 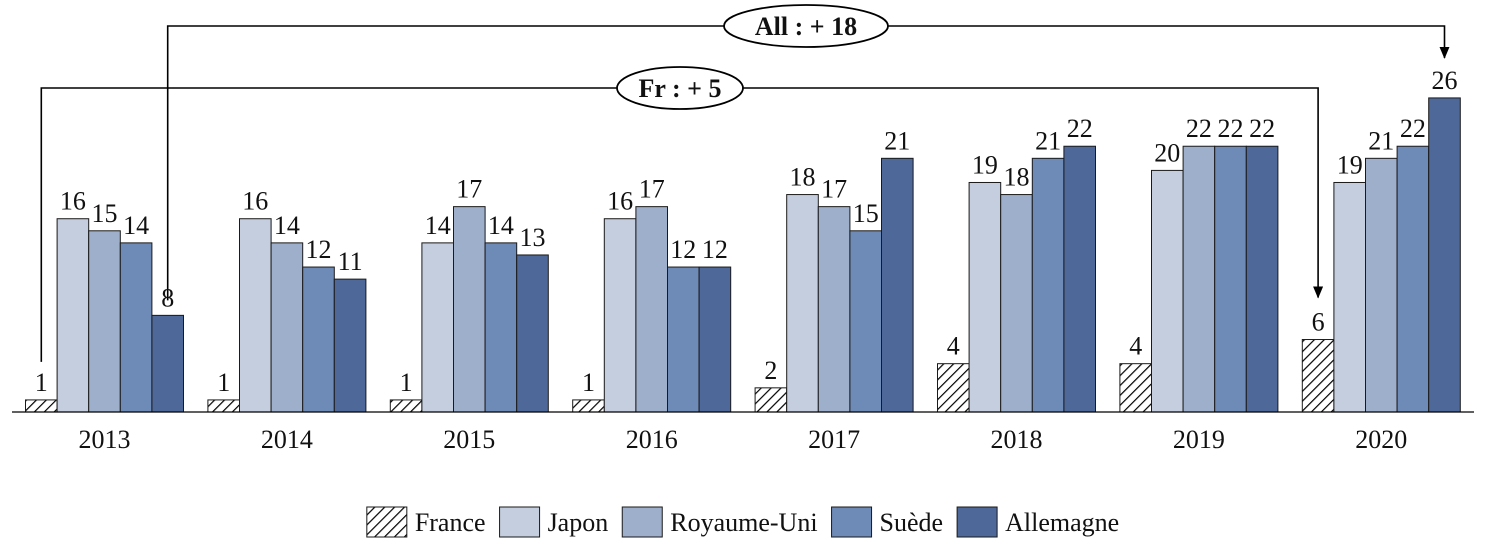 What do you see at coordinates (683, 249) in the screenshot?
I see `data-label-suede-2016: 12` at bounding box center [683, 249].